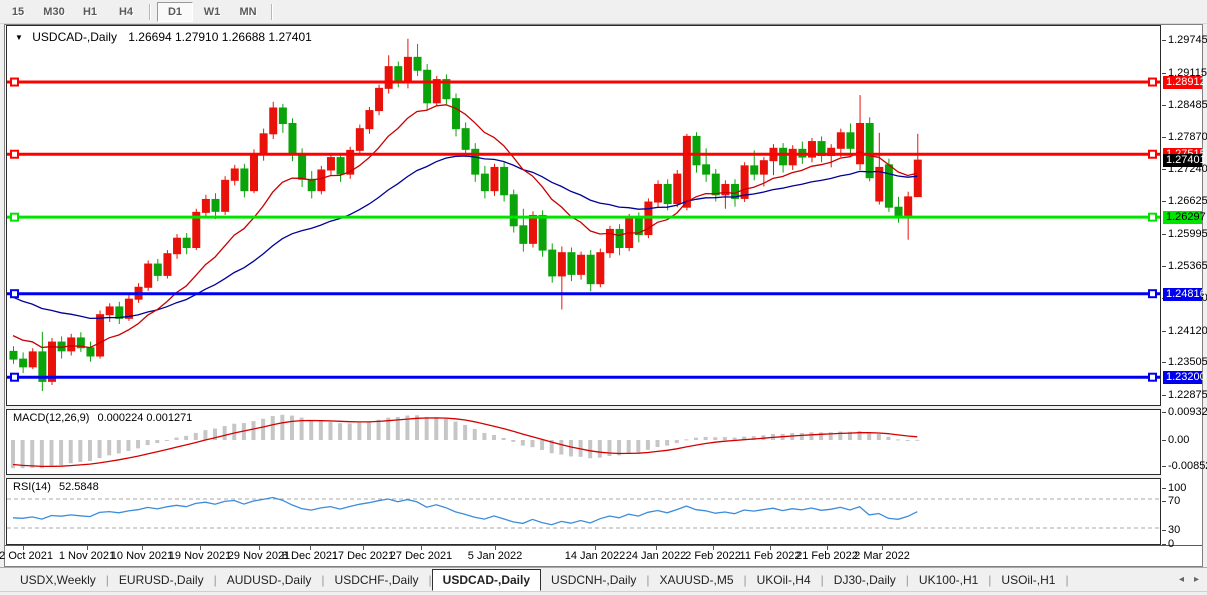  Describe the element at coordinates (783, 579) in the screenshot. I see `chart-tab-ukoil-h4: UKOil-,H4` at that location.